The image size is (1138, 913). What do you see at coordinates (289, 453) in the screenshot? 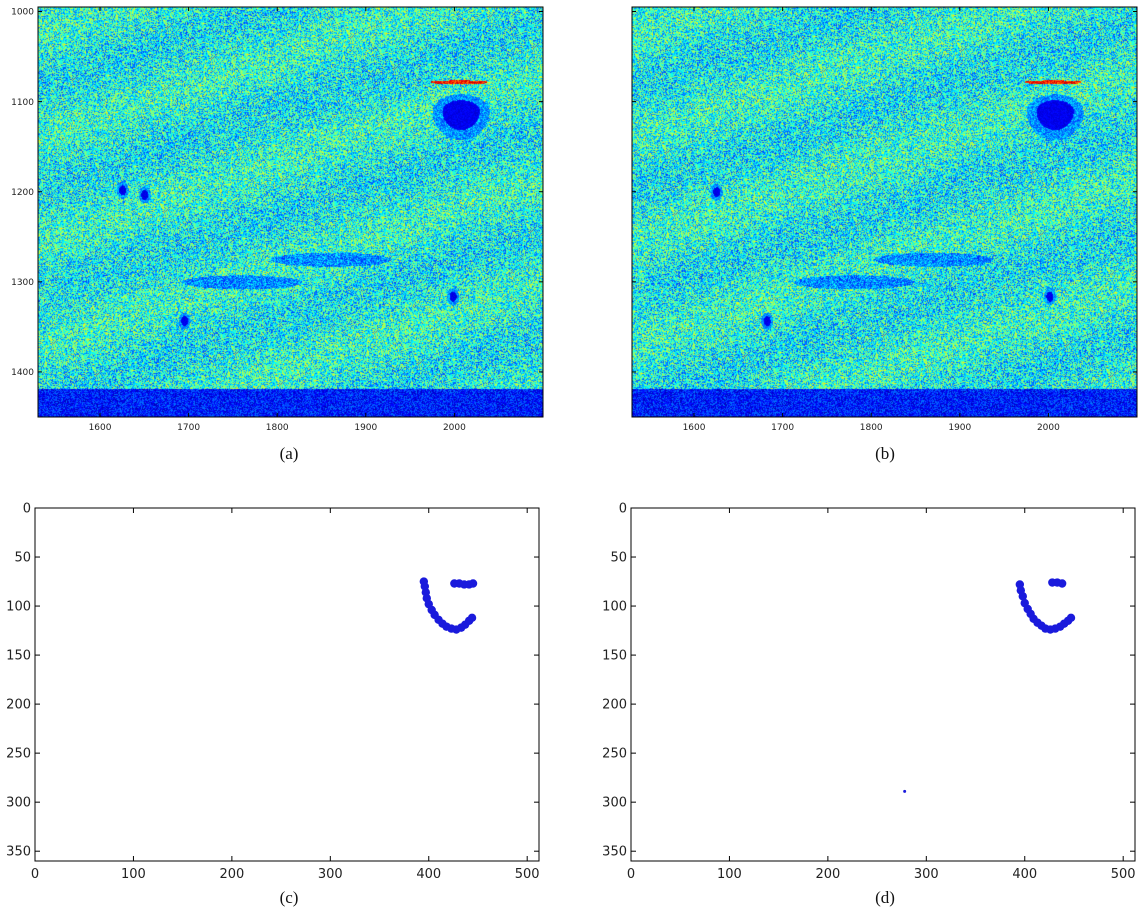
I see `caption-a: (a)` at bounding box center [289, 453].